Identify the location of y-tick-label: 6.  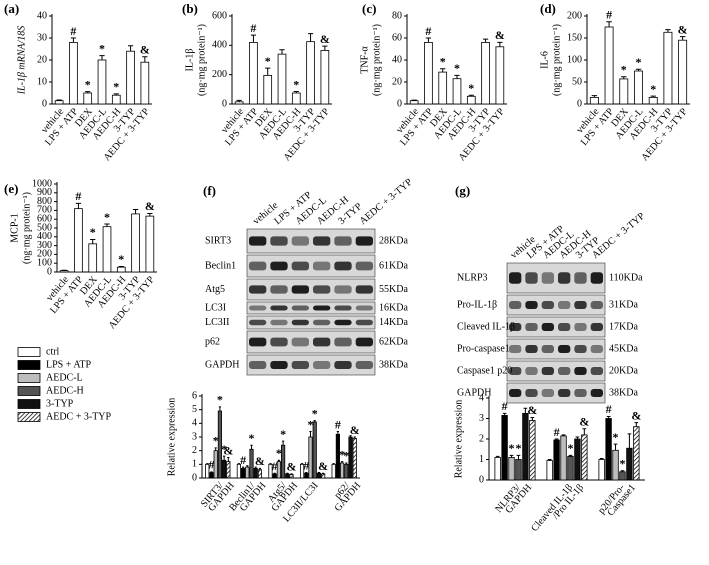
(194, 395).